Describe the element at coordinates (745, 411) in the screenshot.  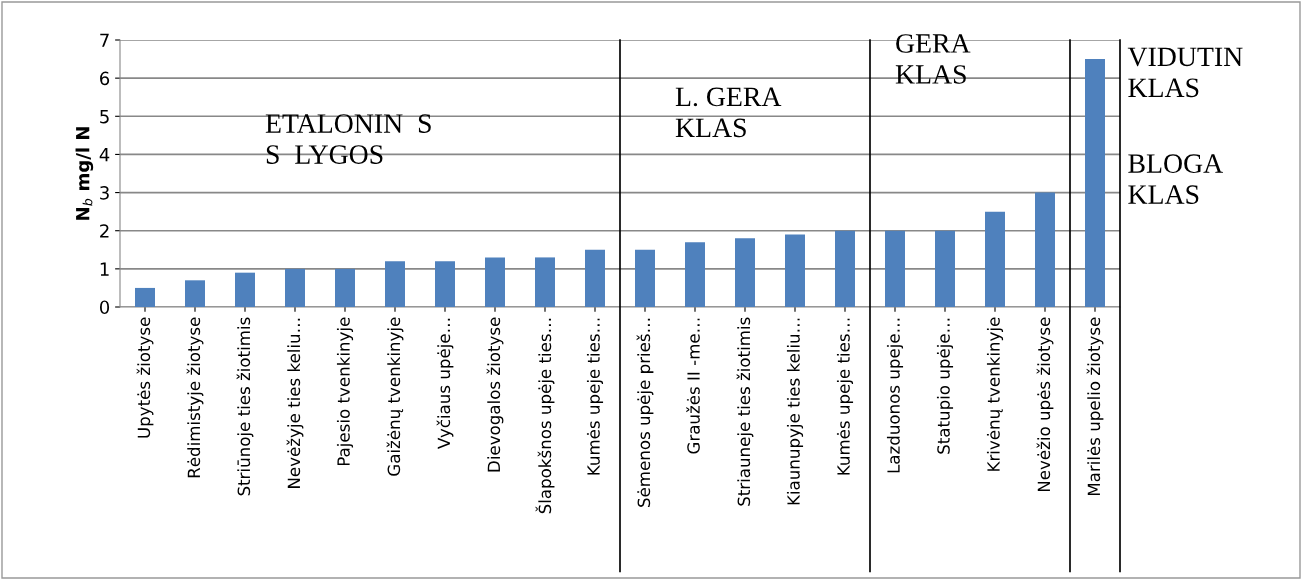
I see `x-tick-label: Striauneje ties žiotimis` at that location.